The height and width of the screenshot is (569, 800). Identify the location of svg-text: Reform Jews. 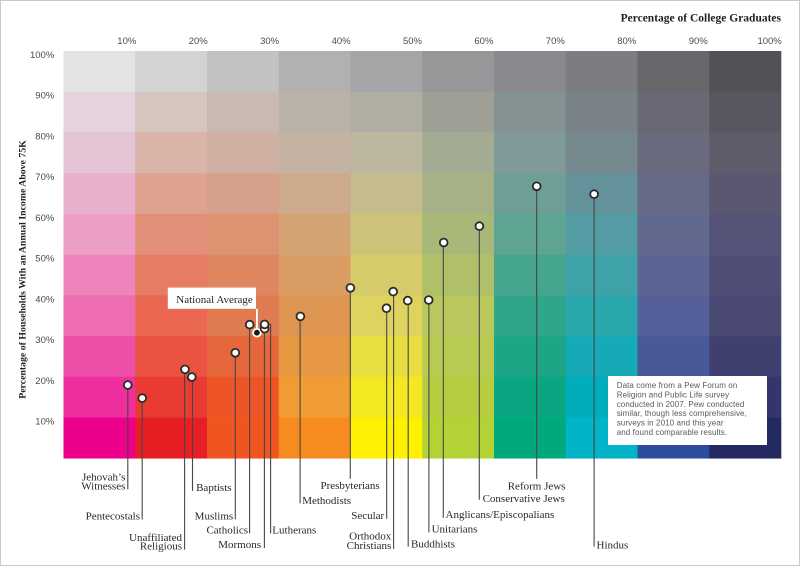
(537, 487).